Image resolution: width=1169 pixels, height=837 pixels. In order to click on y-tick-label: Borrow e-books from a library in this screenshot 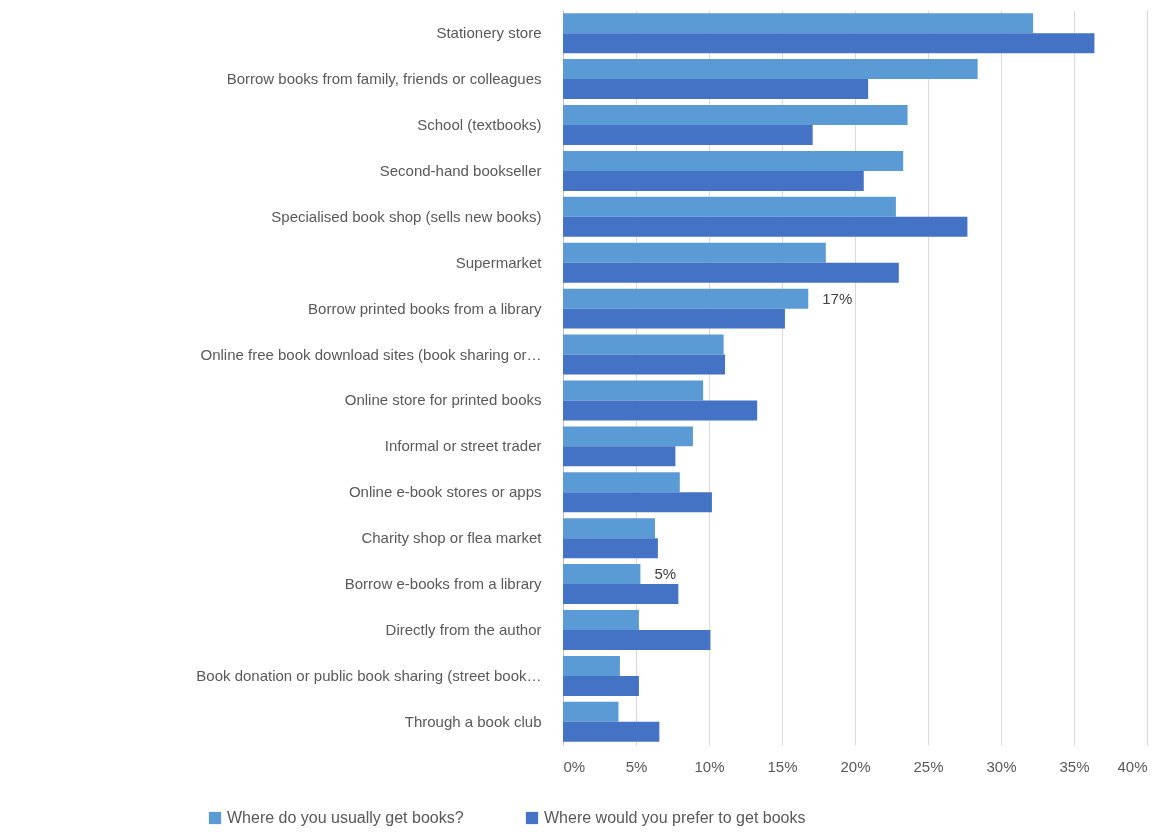, I will do `click(443, 584)`.